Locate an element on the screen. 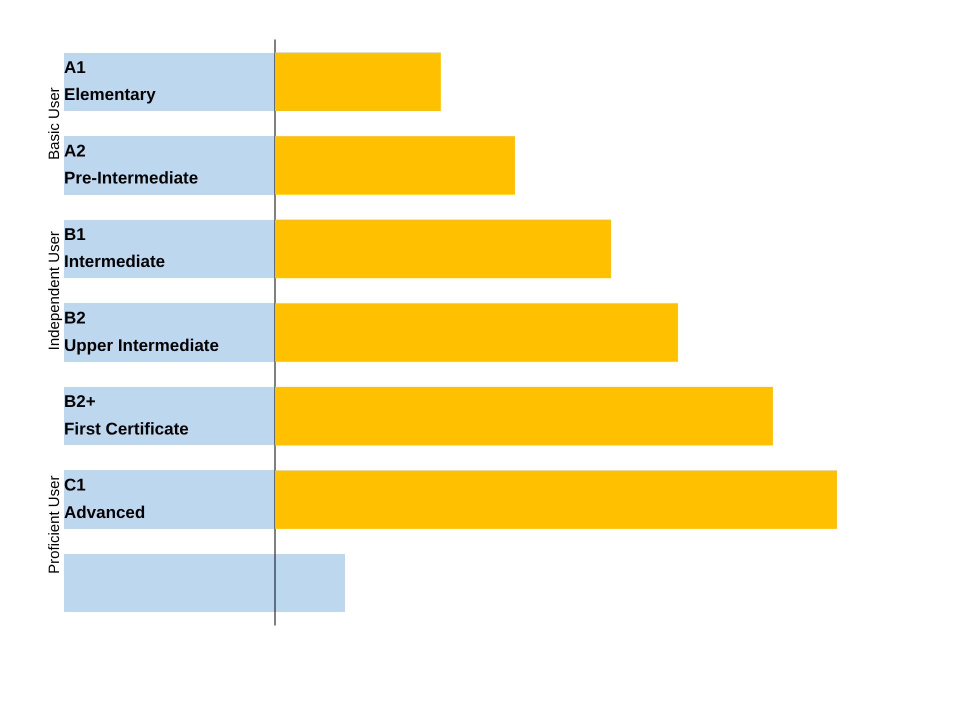 The image size is (960, 720). y-tick-label: A1 Elementary is located at coordinates (110, 81).